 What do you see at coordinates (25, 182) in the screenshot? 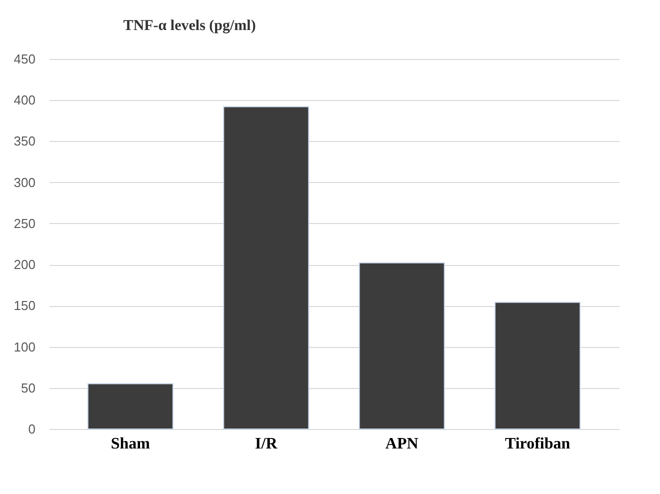
I see `y-tick-label: 300` at bounding box center [25, 182].